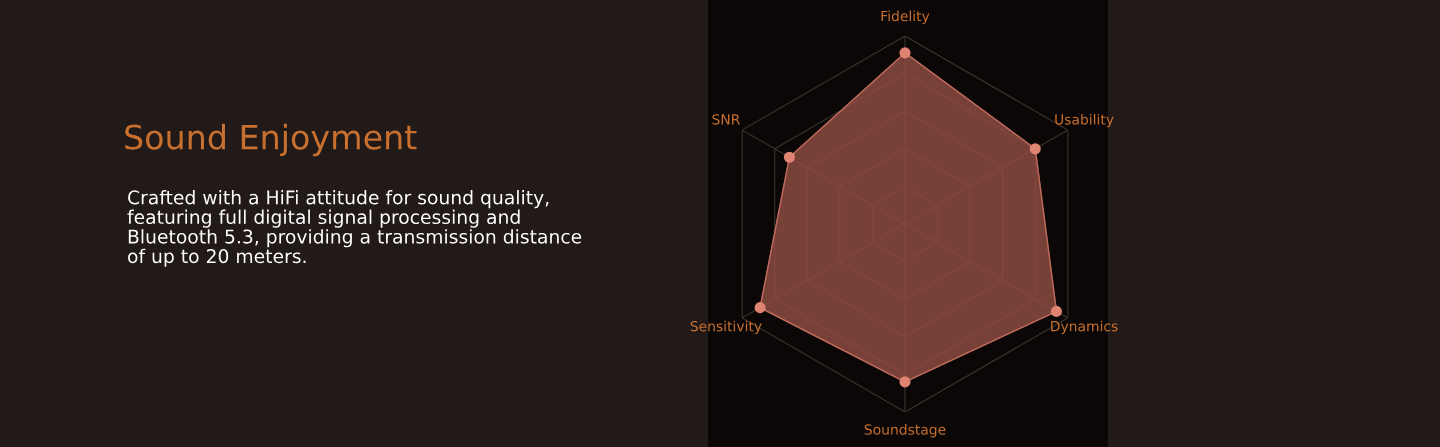 This screenshot has height=447, width=1440. Describe the element at coordinates (1084, 120) in the screenshot. I see `spoke-label: Usability` at that location.